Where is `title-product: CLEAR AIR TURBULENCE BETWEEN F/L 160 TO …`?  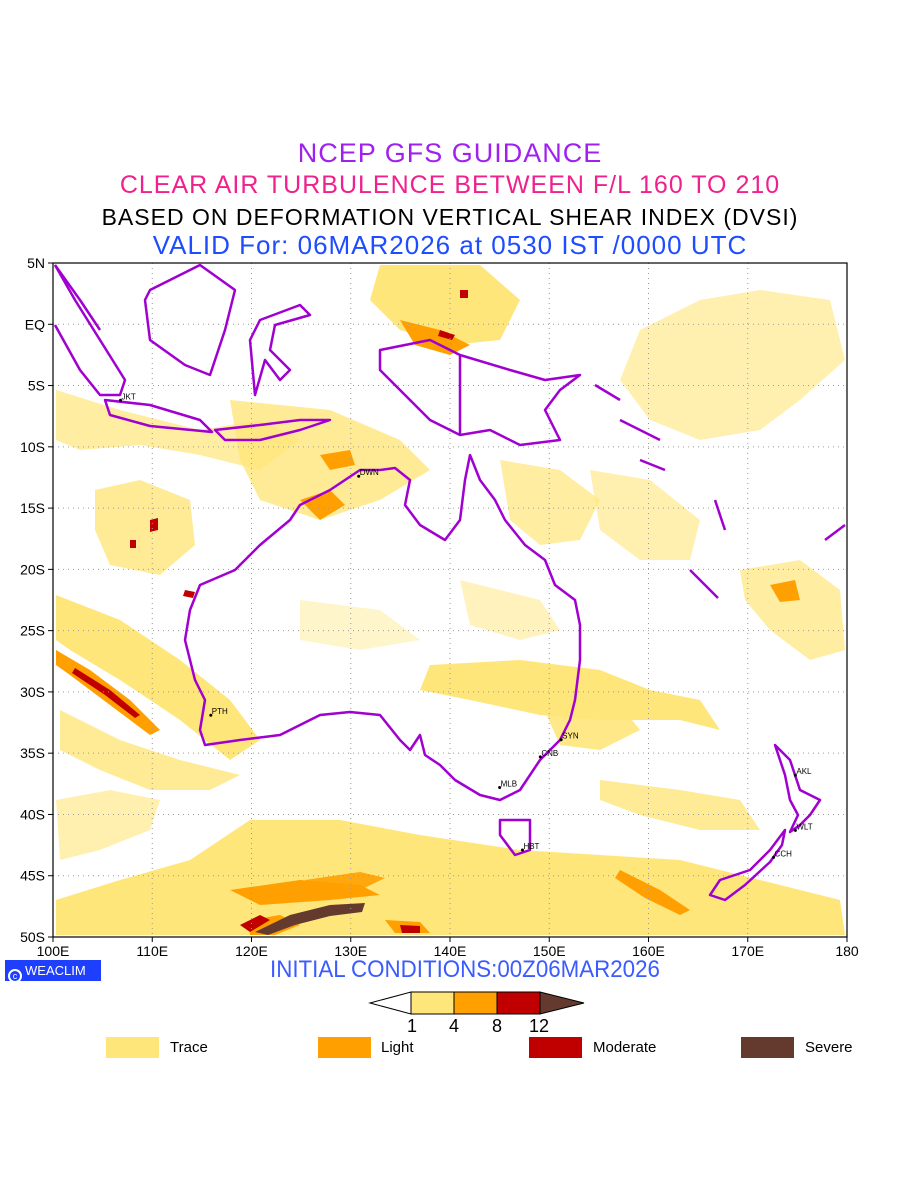
title-product: CLEAR AIR TURBULENCE BETWEEN F/L 160 TO … is located at coordinates (450, 185).